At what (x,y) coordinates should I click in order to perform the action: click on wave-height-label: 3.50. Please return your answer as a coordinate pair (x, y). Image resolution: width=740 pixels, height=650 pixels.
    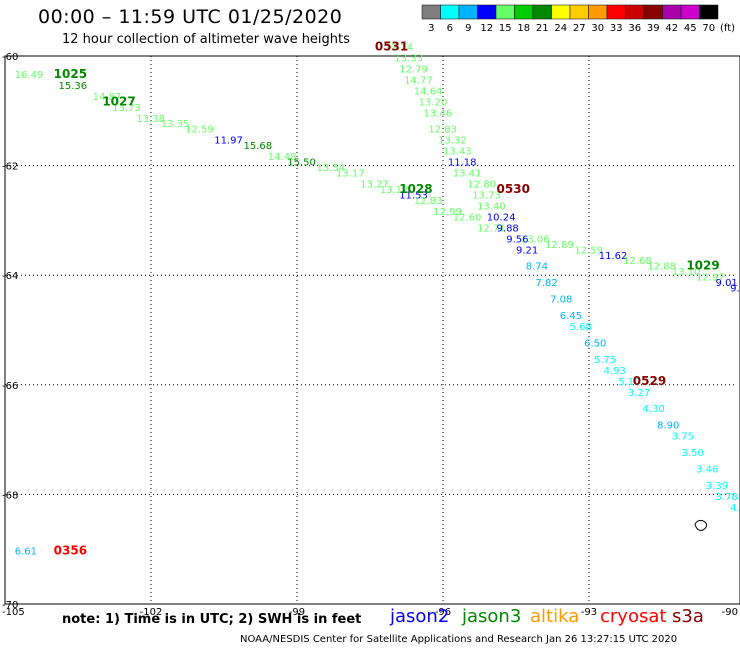
    Looking at the image, I should click on (692, 453).